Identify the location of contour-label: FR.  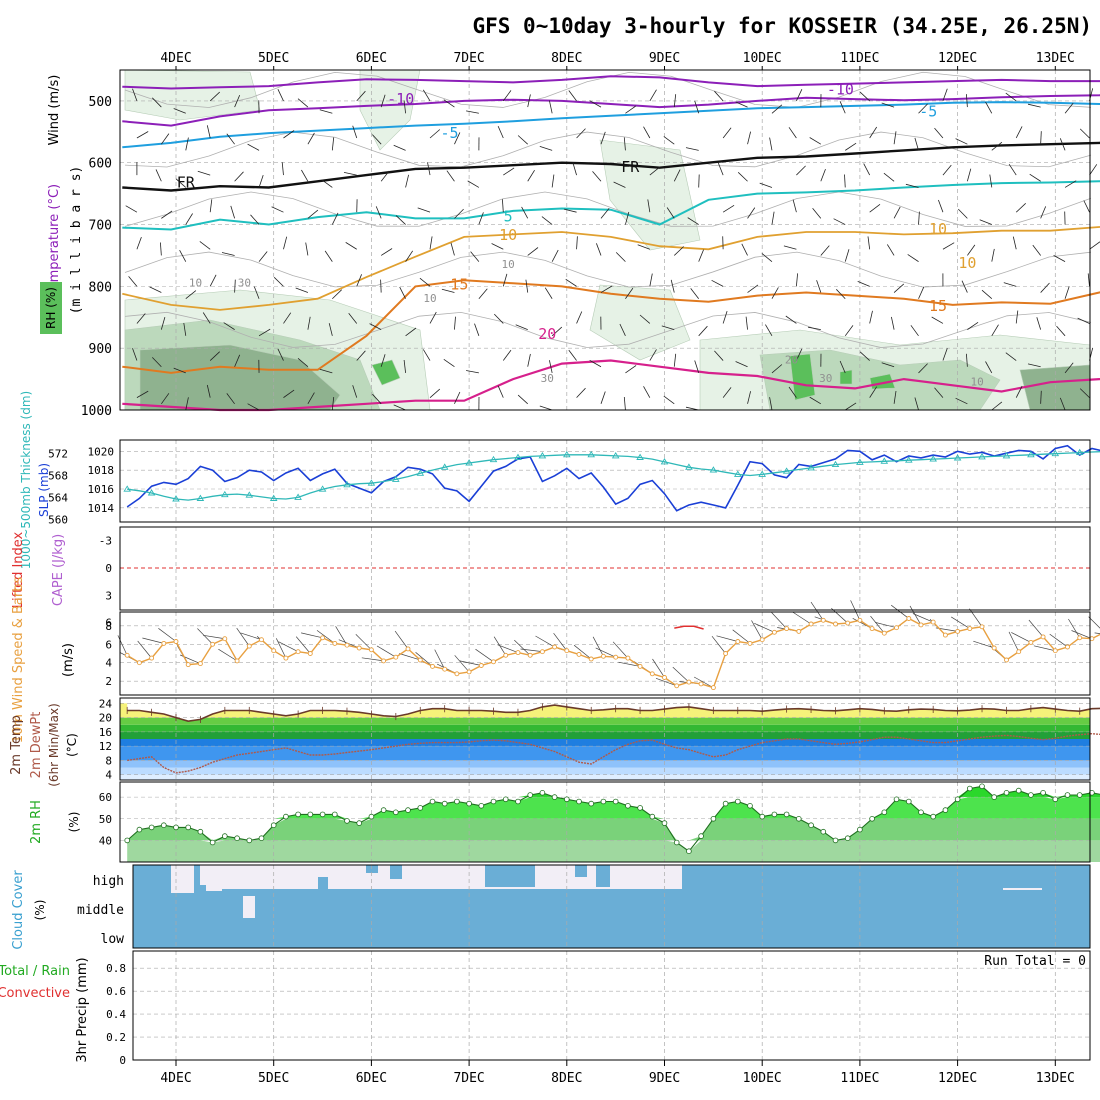
(186, 182).